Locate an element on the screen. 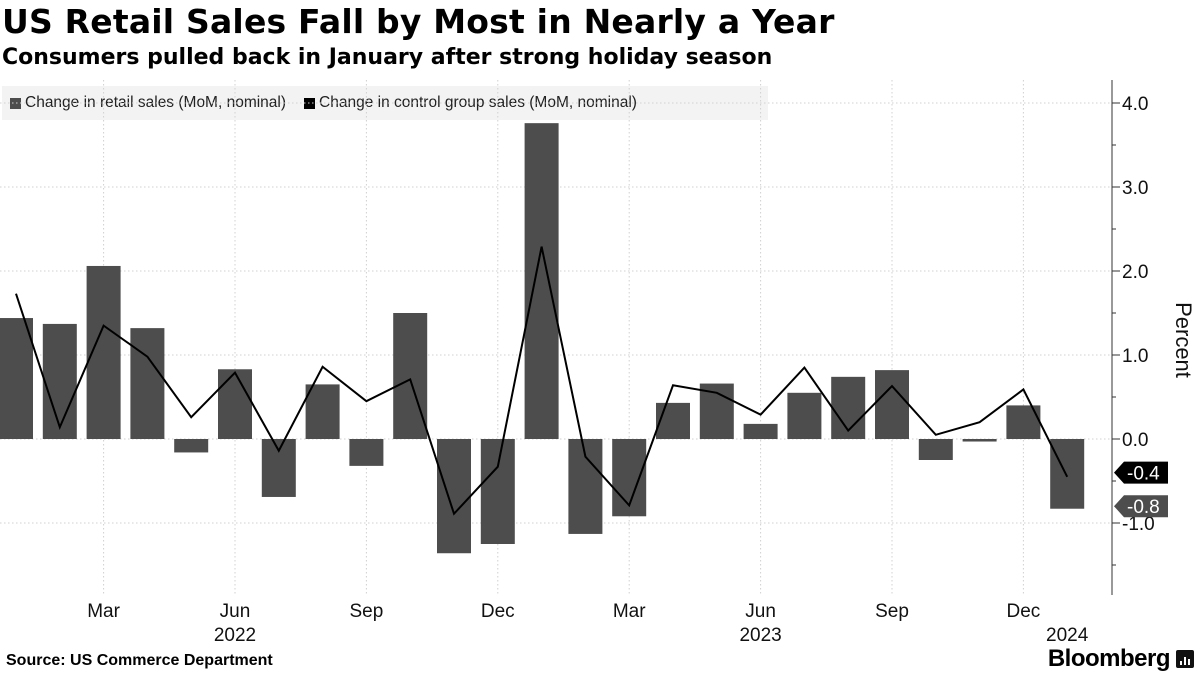 This screenshot has width=1200, height=675. y-tick-label-0: 4.0 is located at coordinates (1135, 104).